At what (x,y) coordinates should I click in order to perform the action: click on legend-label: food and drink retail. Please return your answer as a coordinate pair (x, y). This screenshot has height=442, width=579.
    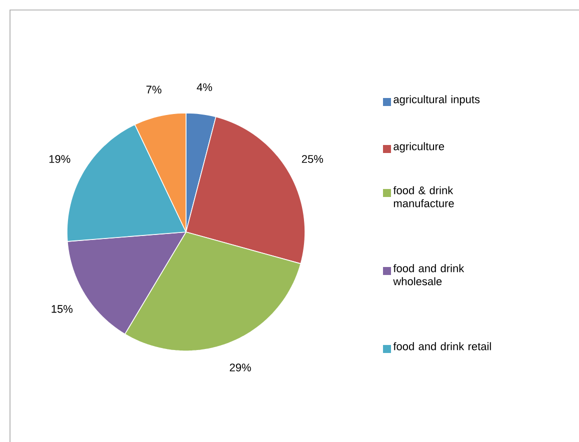
    Looking at the image, I should click on (442, 346).